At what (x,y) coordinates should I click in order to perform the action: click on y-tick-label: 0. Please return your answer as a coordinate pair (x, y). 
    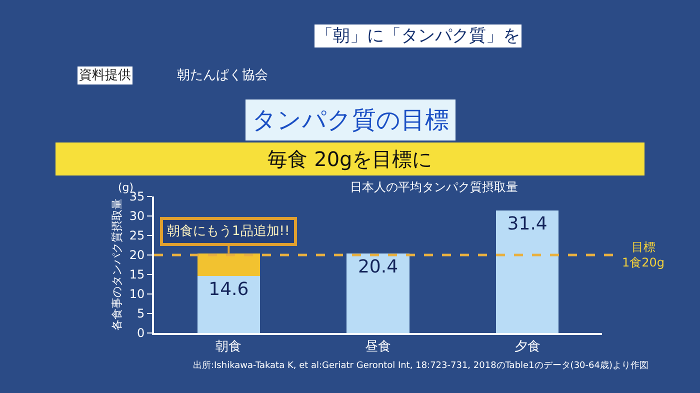
    Looking at the image, I should click on (140, 333).